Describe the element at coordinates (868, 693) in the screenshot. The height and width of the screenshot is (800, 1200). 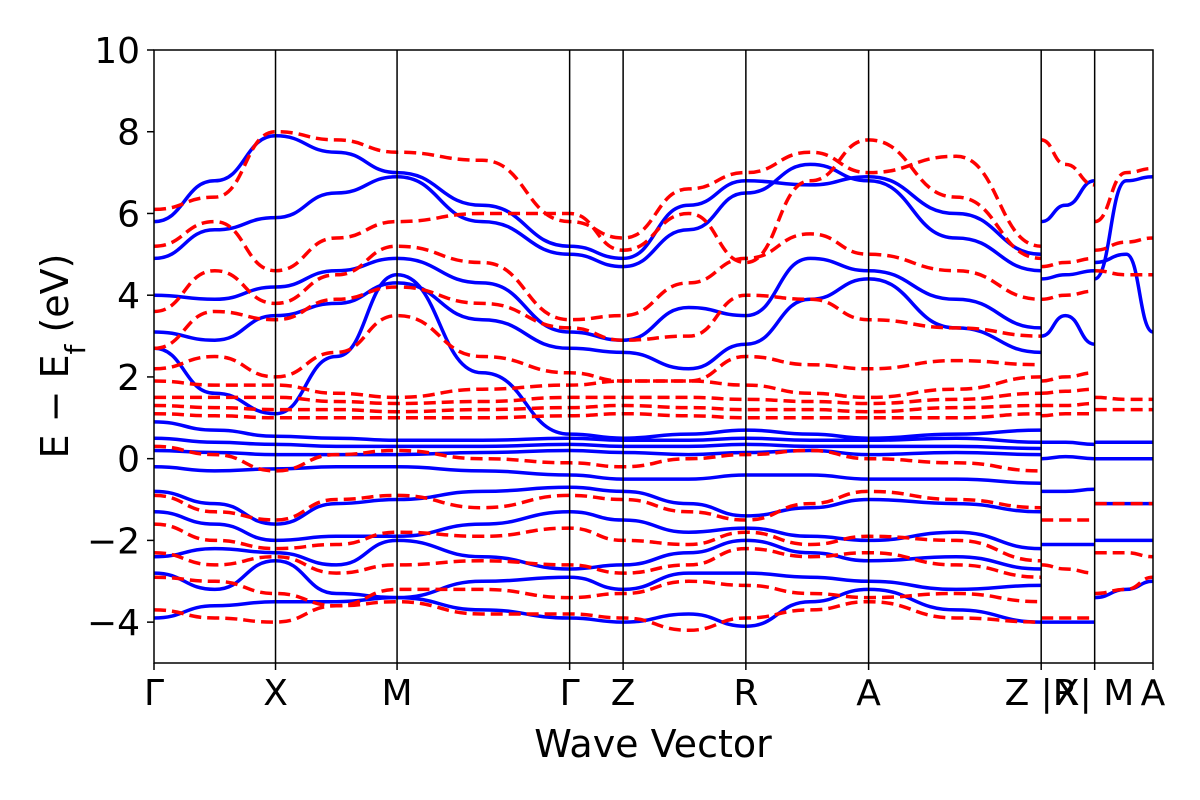
I see `x-tick-label-6: A` at that location.